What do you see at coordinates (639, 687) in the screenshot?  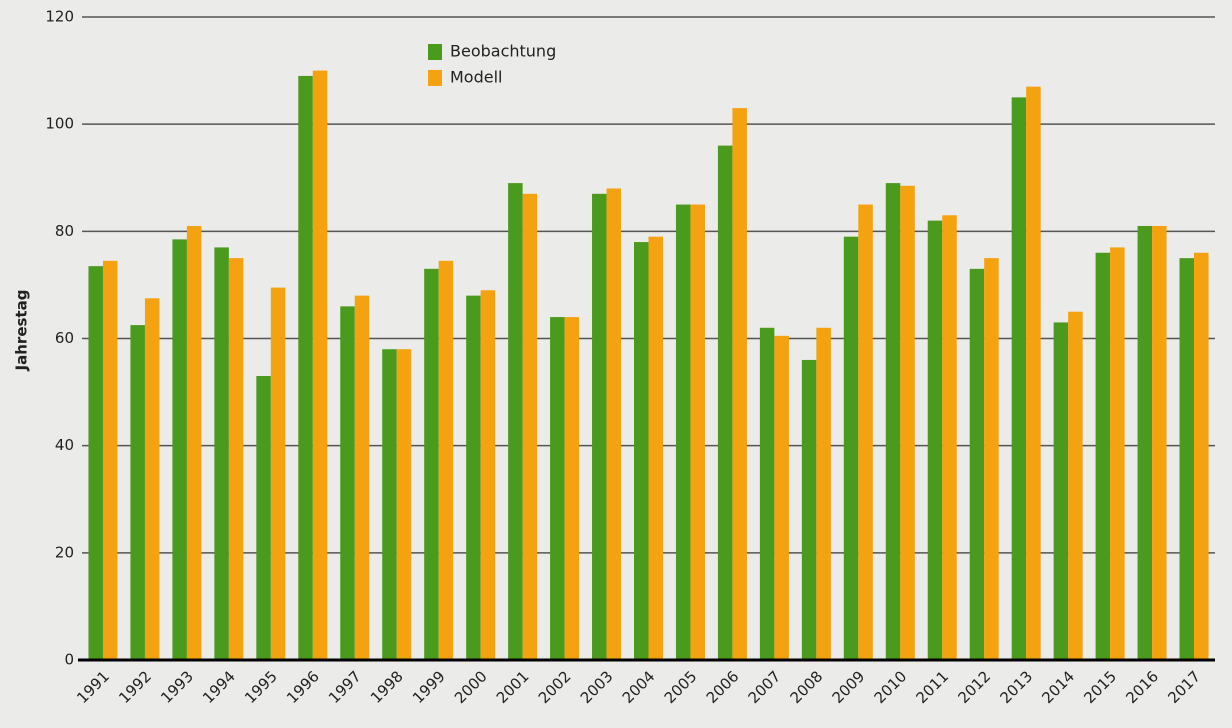 I see `x-tick-label: 2004` at bounding box center [639, 687].